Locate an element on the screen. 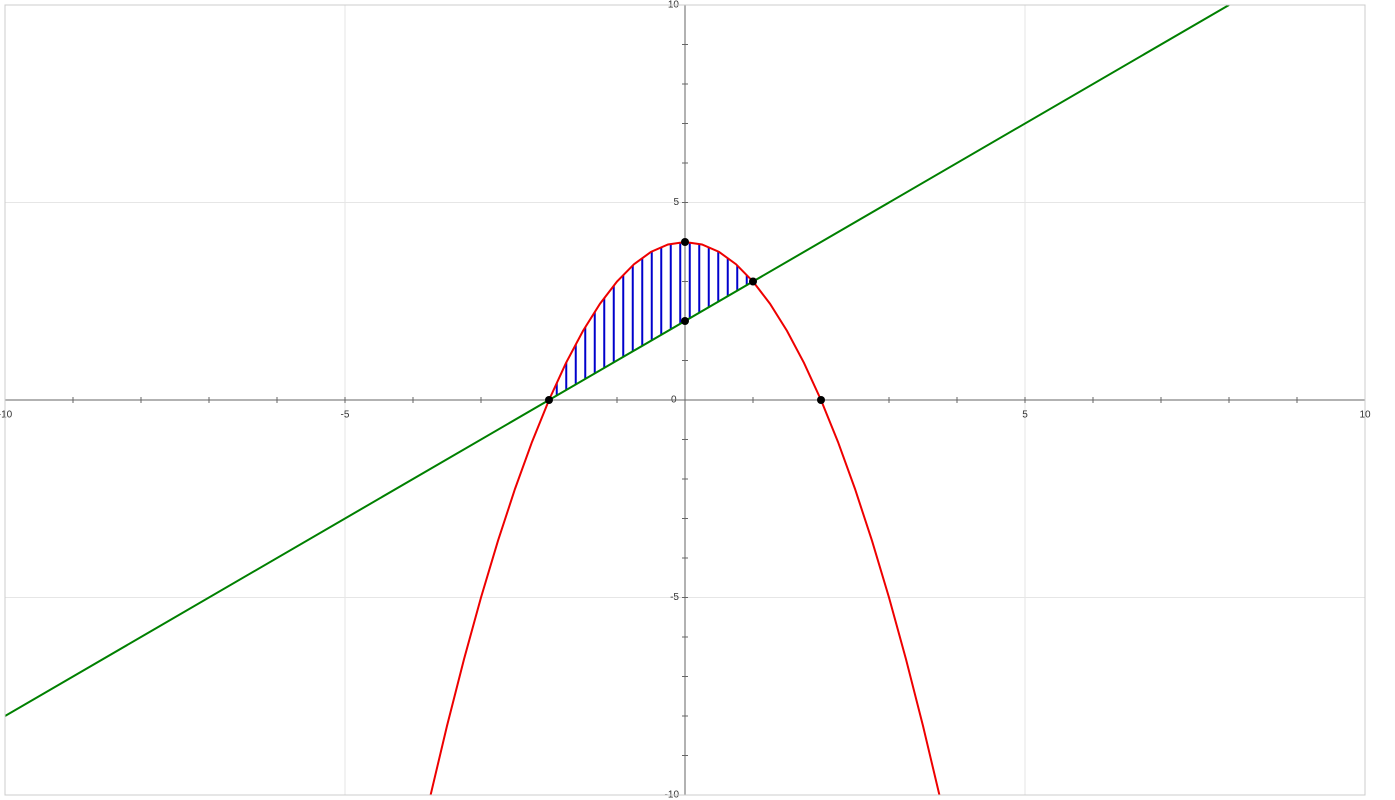 This screenshot has height=800, width=1395. x-tick-label: 5 is located at coordinates (1025, 415).